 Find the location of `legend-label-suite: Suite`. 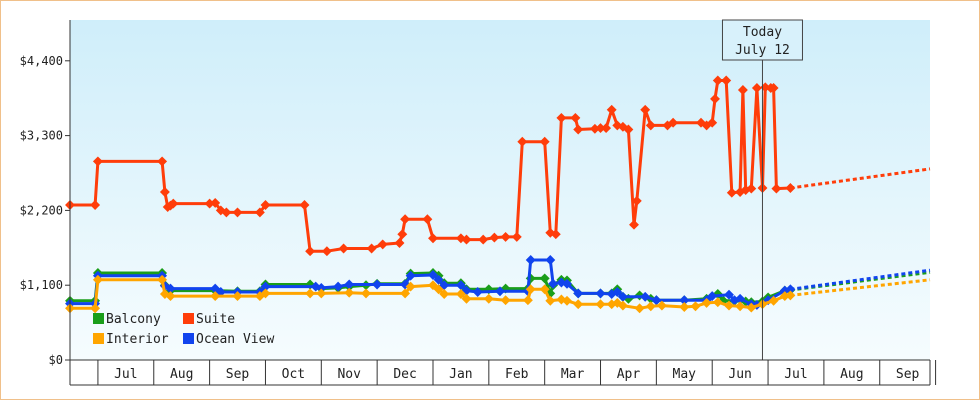

legend-label-suite: Suite is located at coordinates (215, 319).